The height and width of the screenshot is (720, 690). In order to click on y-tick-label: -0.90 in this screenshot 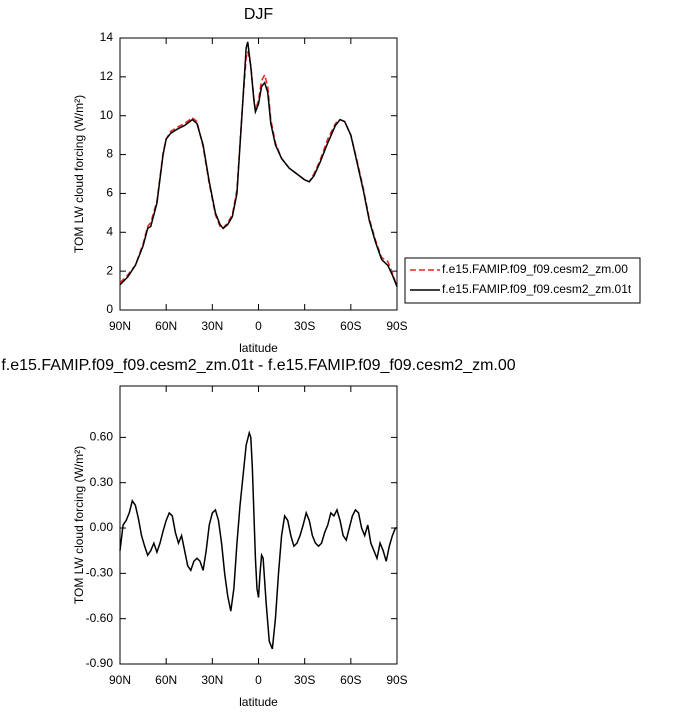, I will do `click(100, 663)`.